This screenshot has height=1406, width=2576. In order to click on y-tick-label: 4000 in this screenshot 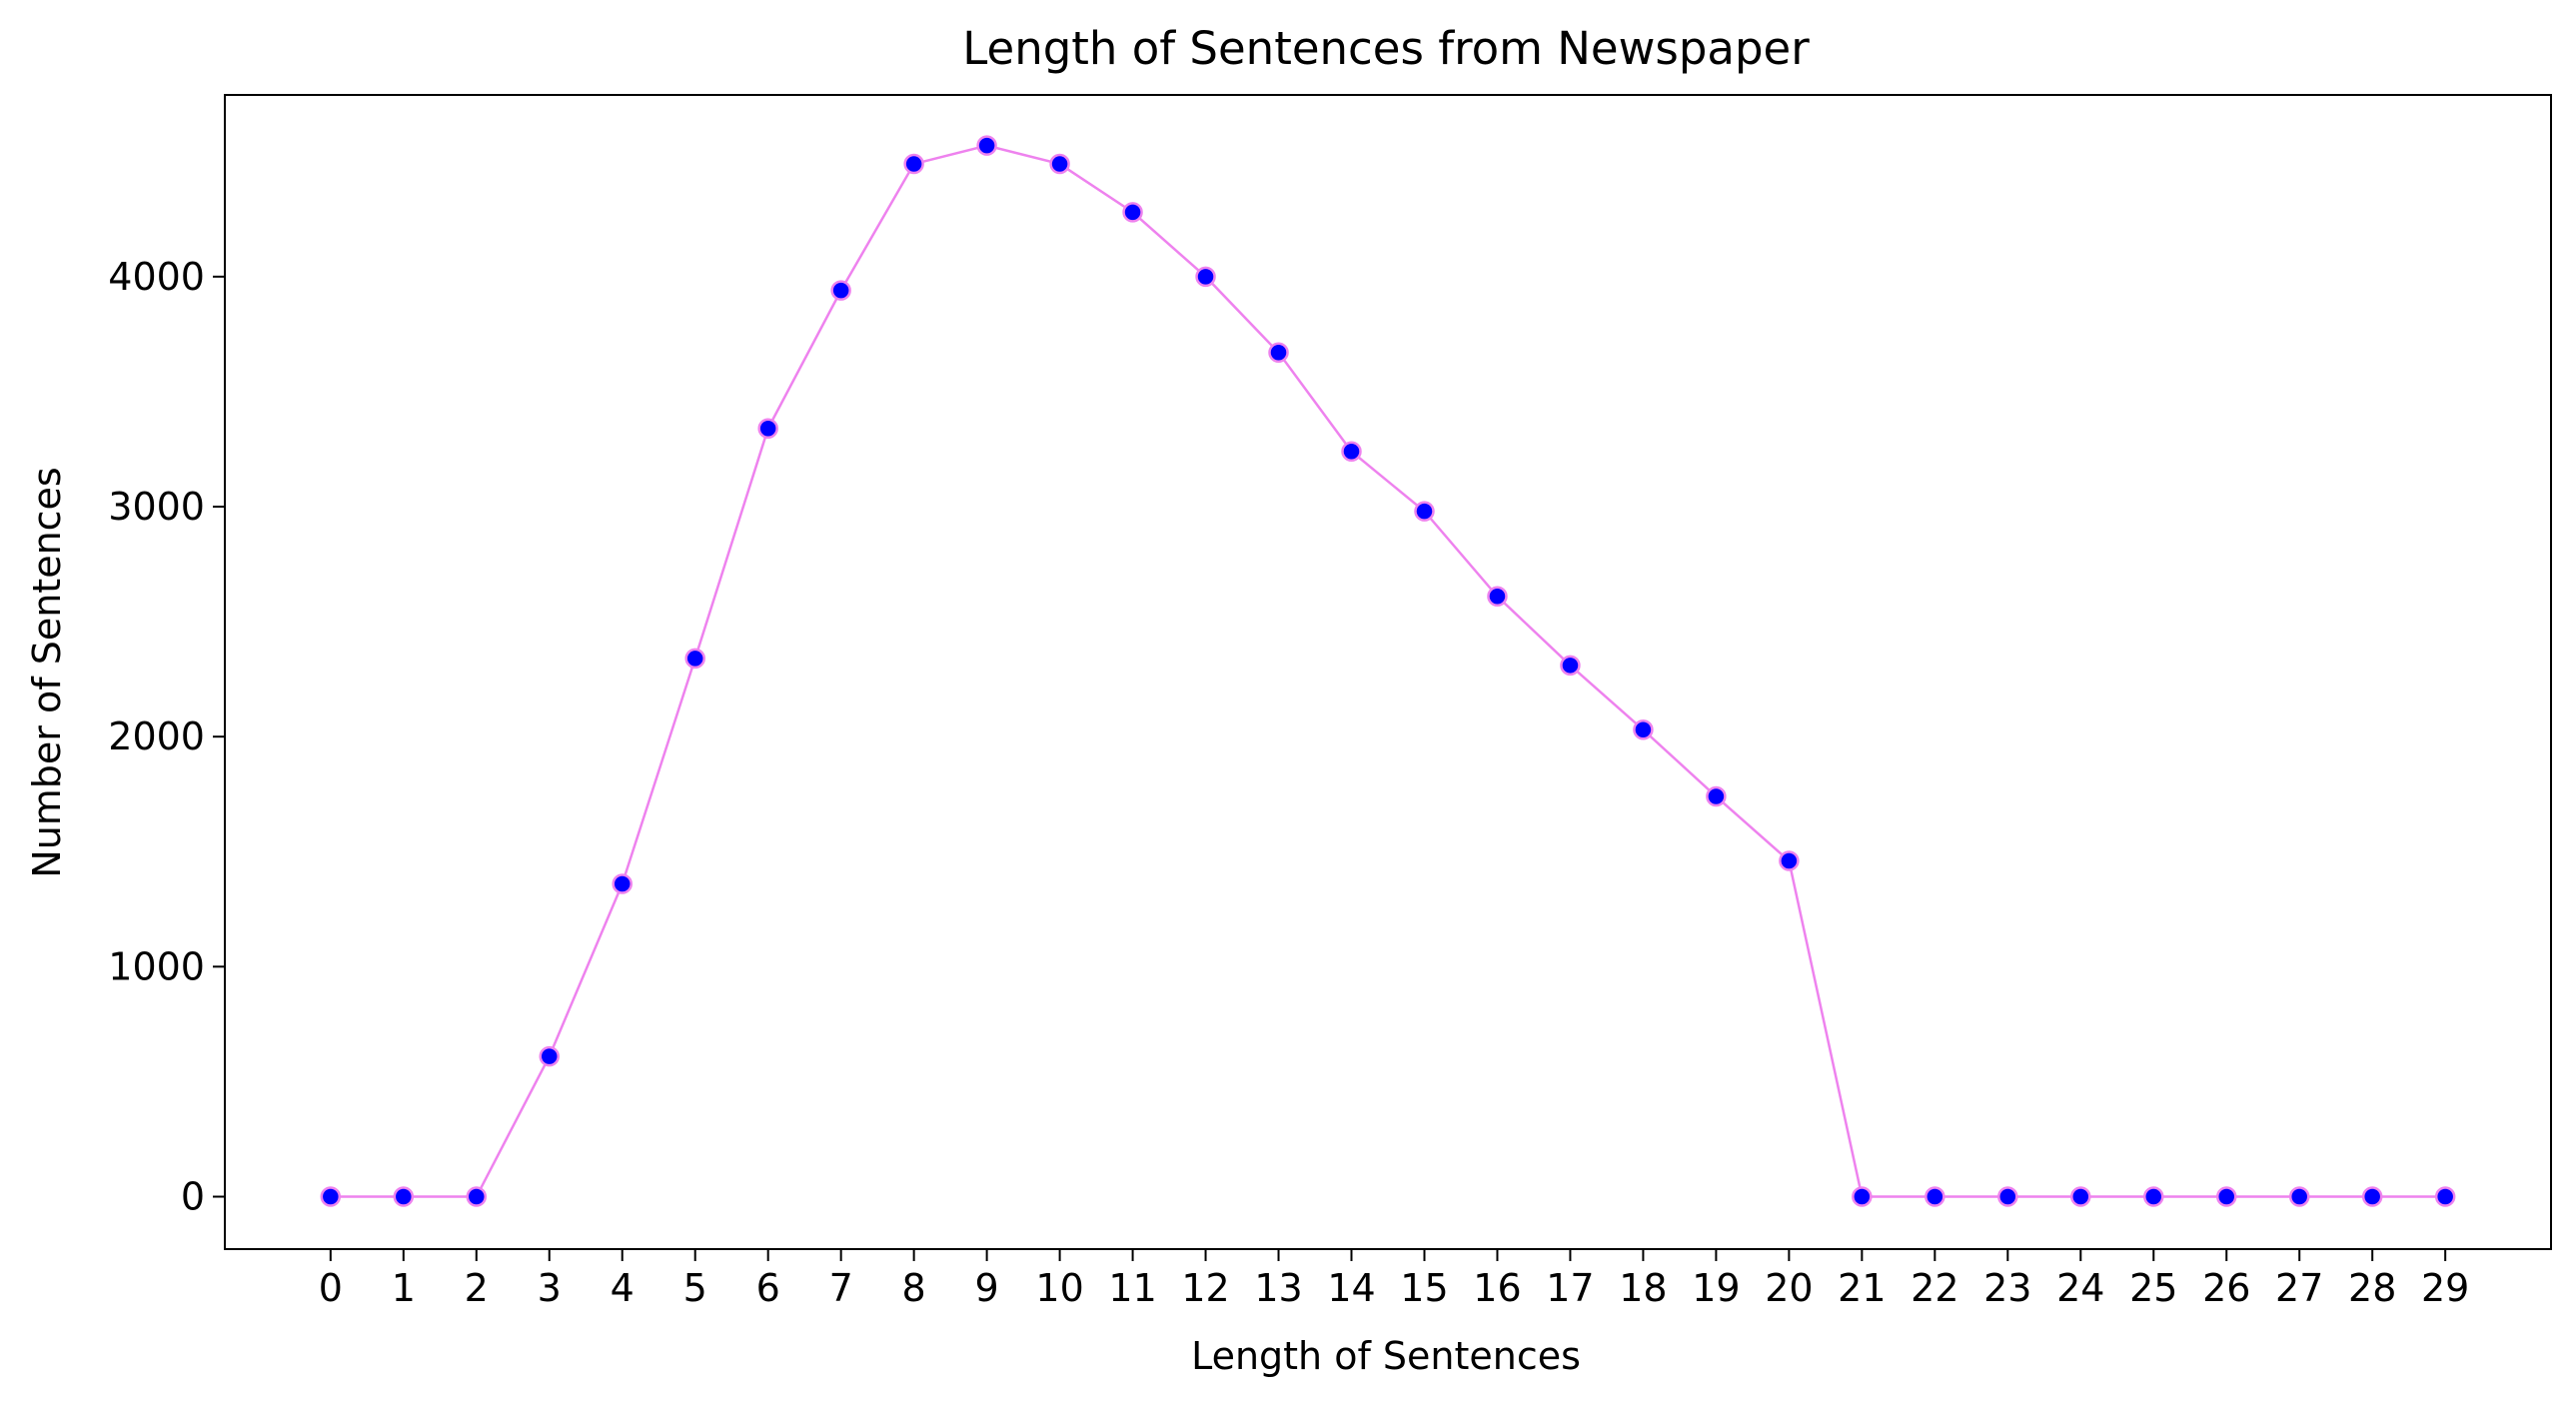, I will do `click(156, 277)`.